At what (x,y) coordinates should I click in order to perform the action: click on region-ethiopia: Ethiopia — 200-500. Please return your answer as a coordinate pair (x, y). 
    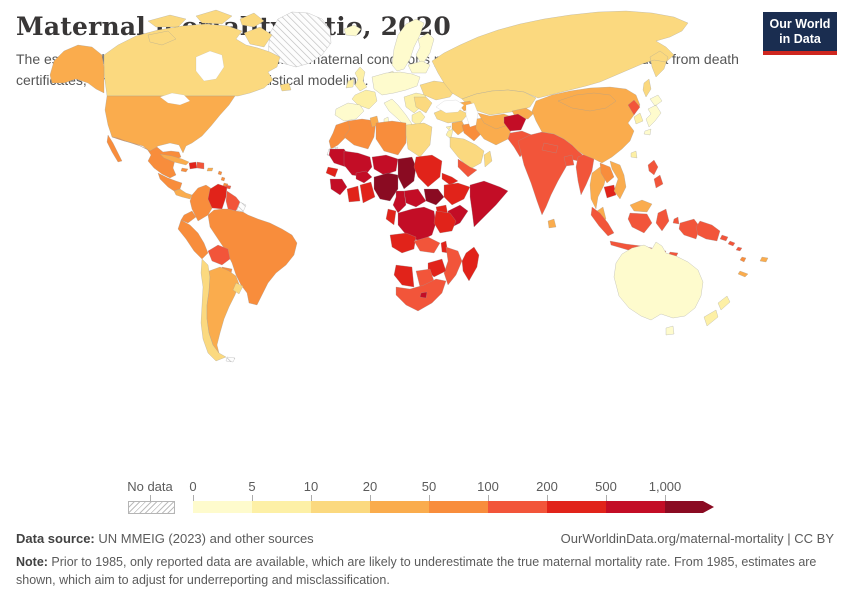
    Looking at the image, I should click on (457, 194).